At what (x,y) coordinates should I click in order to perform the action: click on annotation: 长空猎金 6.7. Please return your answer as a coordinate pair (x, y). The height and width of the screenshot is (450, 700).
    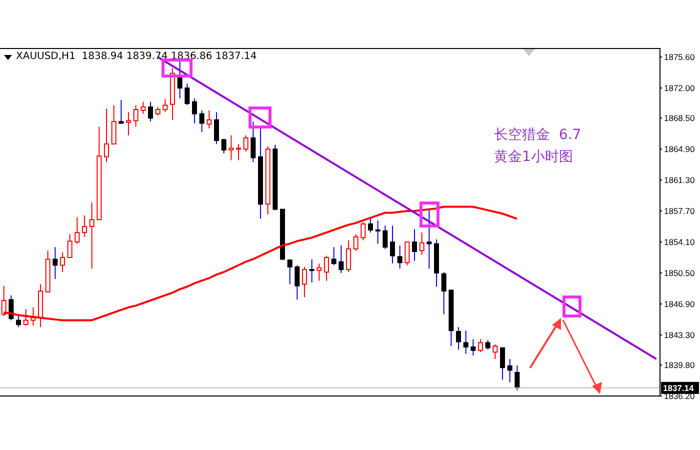
    Looking at the image, I should click on (538, 135).